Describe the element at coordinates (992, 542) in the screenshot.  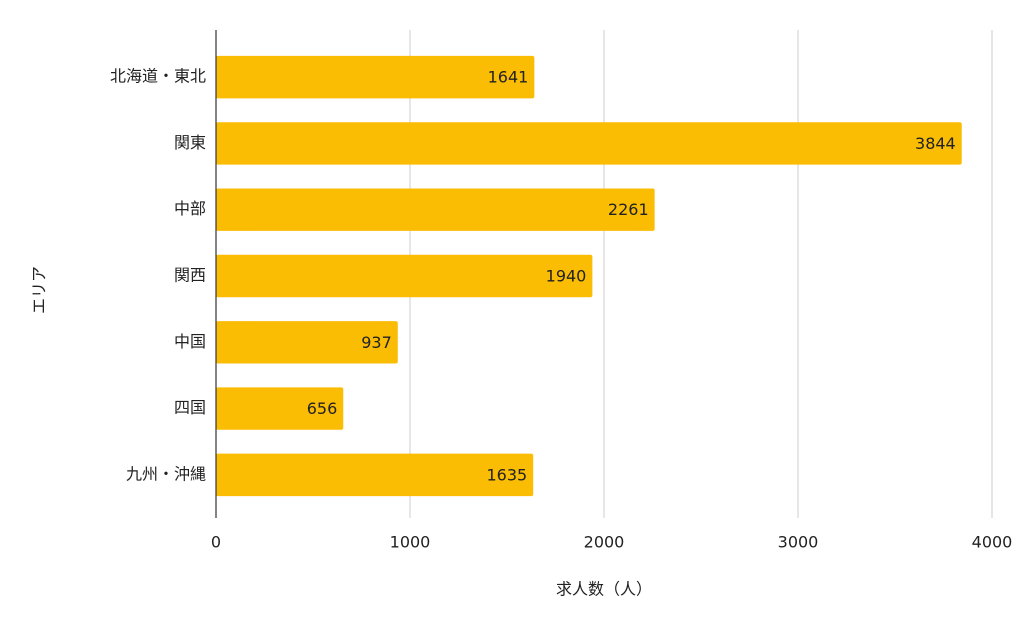
I see `x-tick-label: 4000` at that location.